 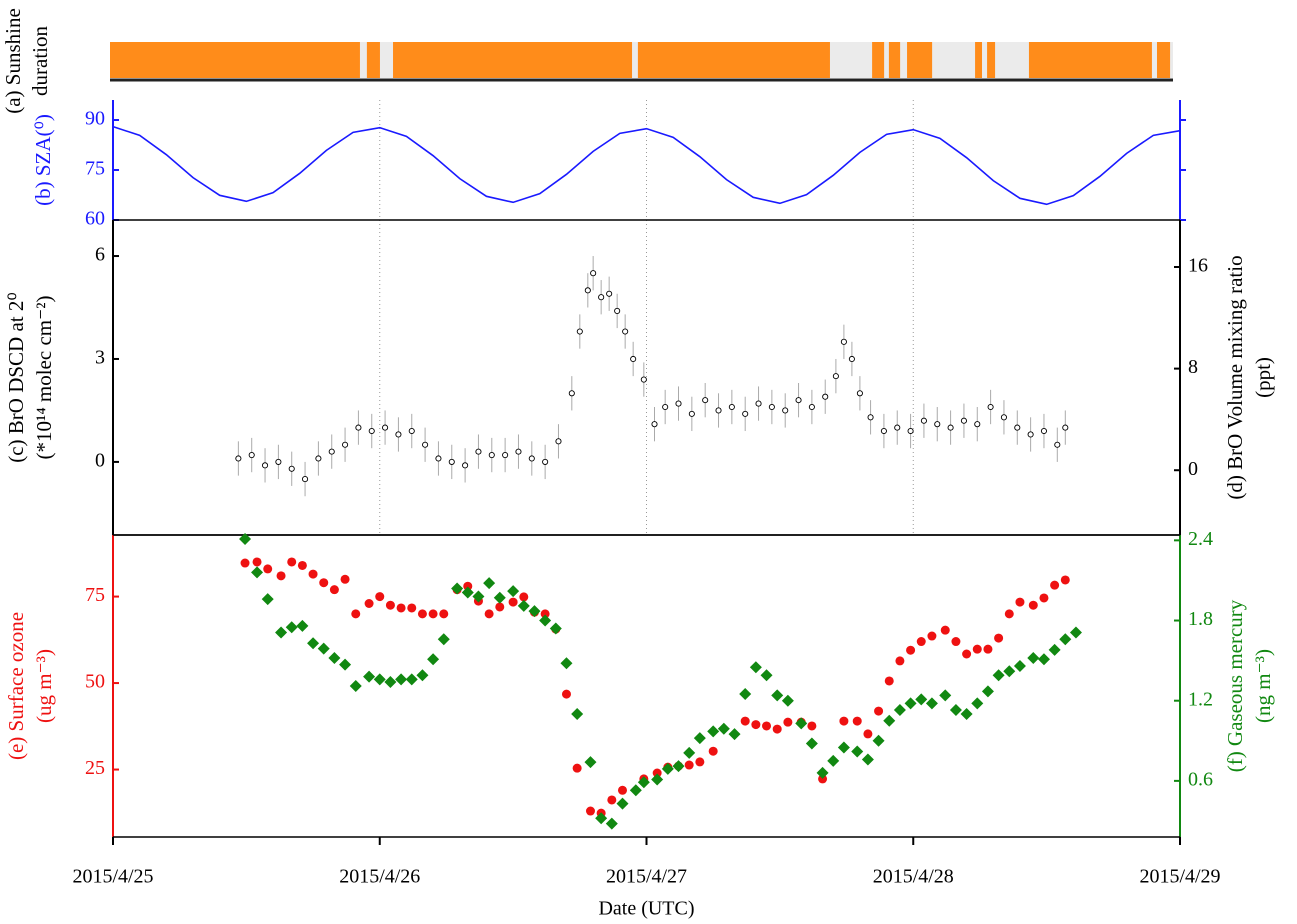 What do you see at coordinates (1193, 367) in the screenshot?
I see `y2-tick-label: 8` at bounding box center [1193, 367].